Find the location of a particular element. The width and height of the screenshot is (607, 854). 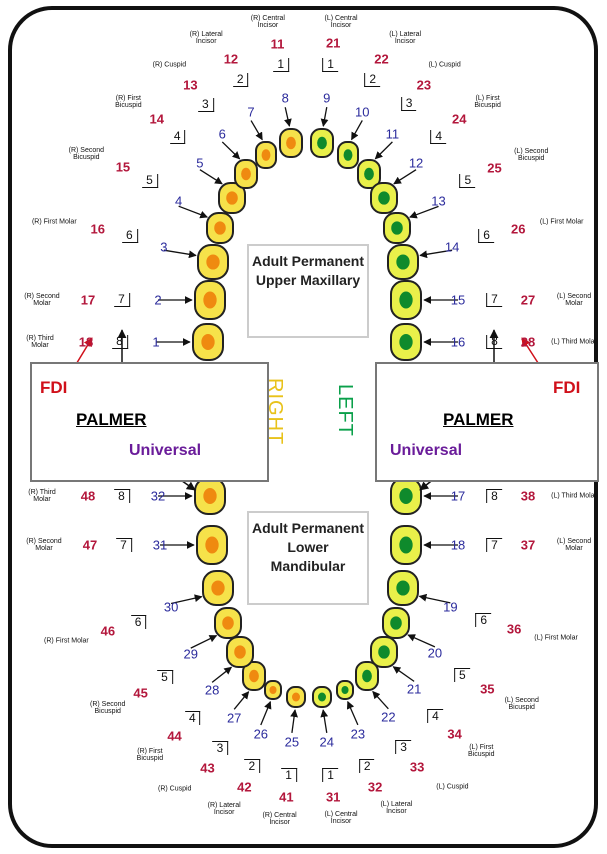

fdi-number: 28 is located at coordinates (528, 342).